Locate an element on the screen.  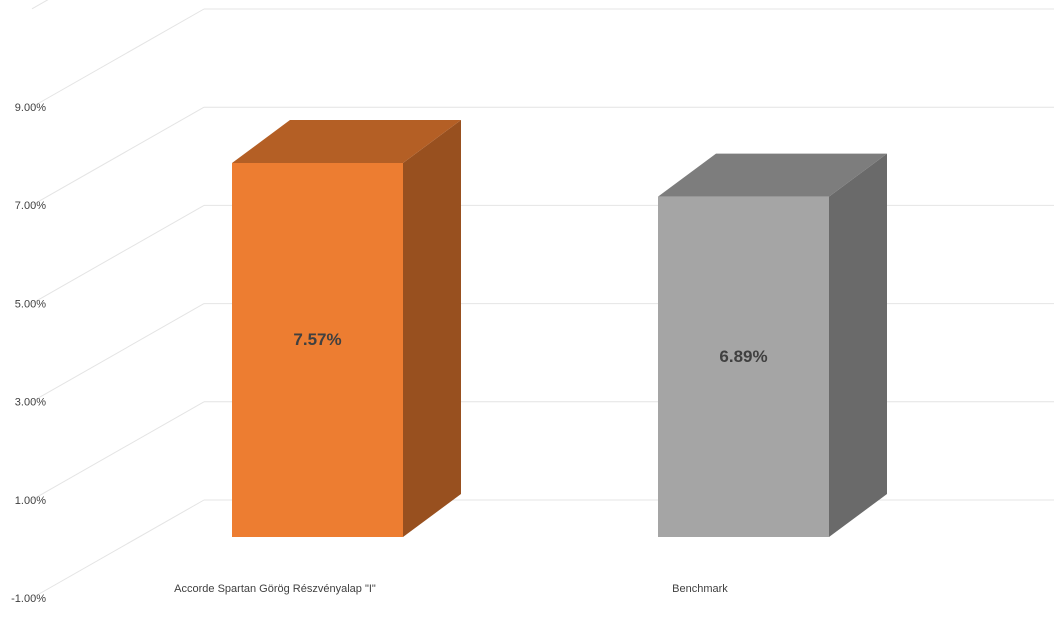
category-label: Benchmark is located at coordinates (700, 589).